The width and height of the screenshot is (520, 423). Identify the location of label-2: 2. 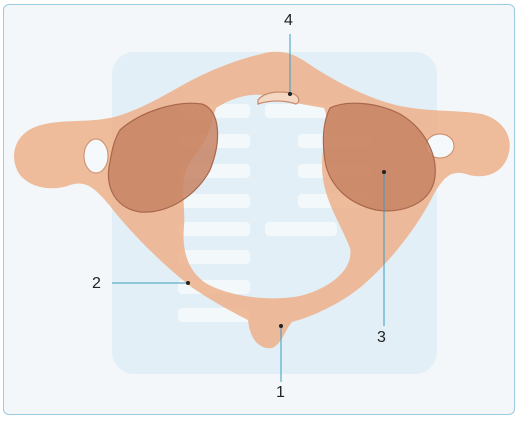
(96, 283).